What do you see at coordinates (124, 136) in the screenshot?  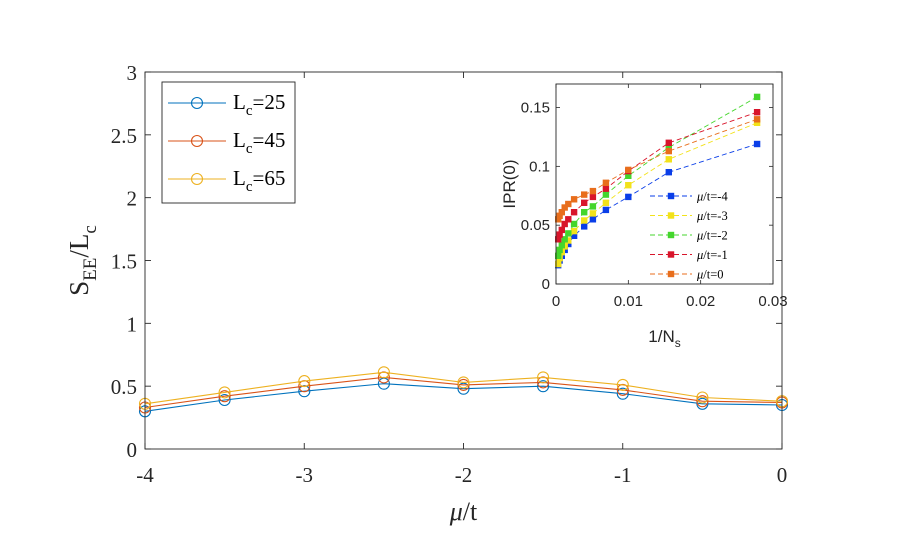 I see `main-y-tick-label: 2.5` at bounding box center [124, 136].